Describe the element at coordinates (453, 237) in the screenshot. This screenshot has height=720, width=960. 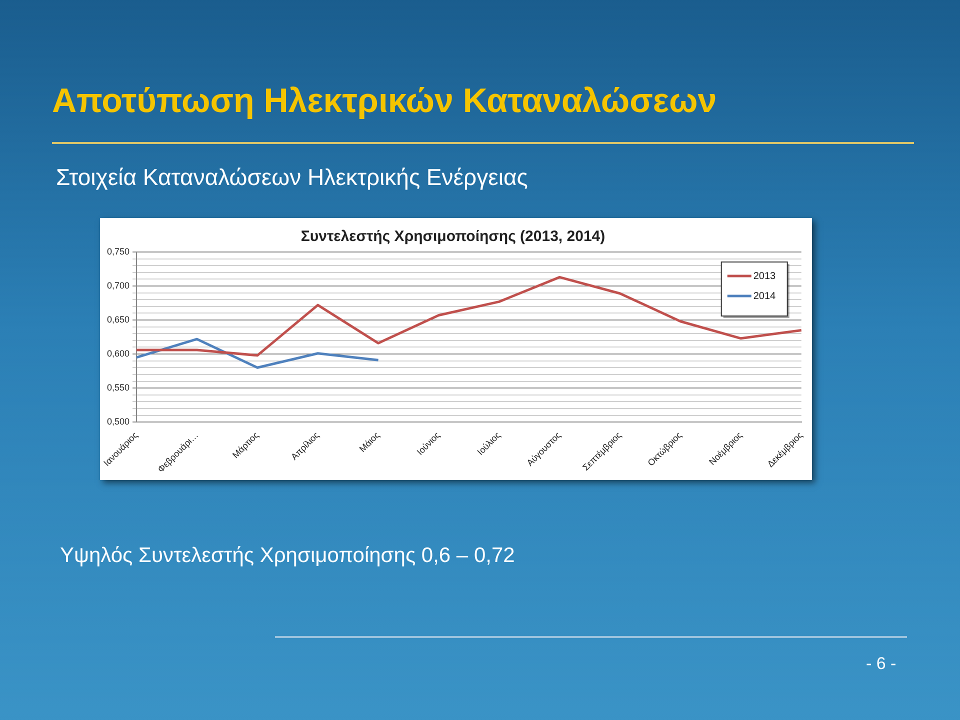
I see `chart-title: Συντελεστής Χρησιμοποίησης (2013, 2014)` at that location.